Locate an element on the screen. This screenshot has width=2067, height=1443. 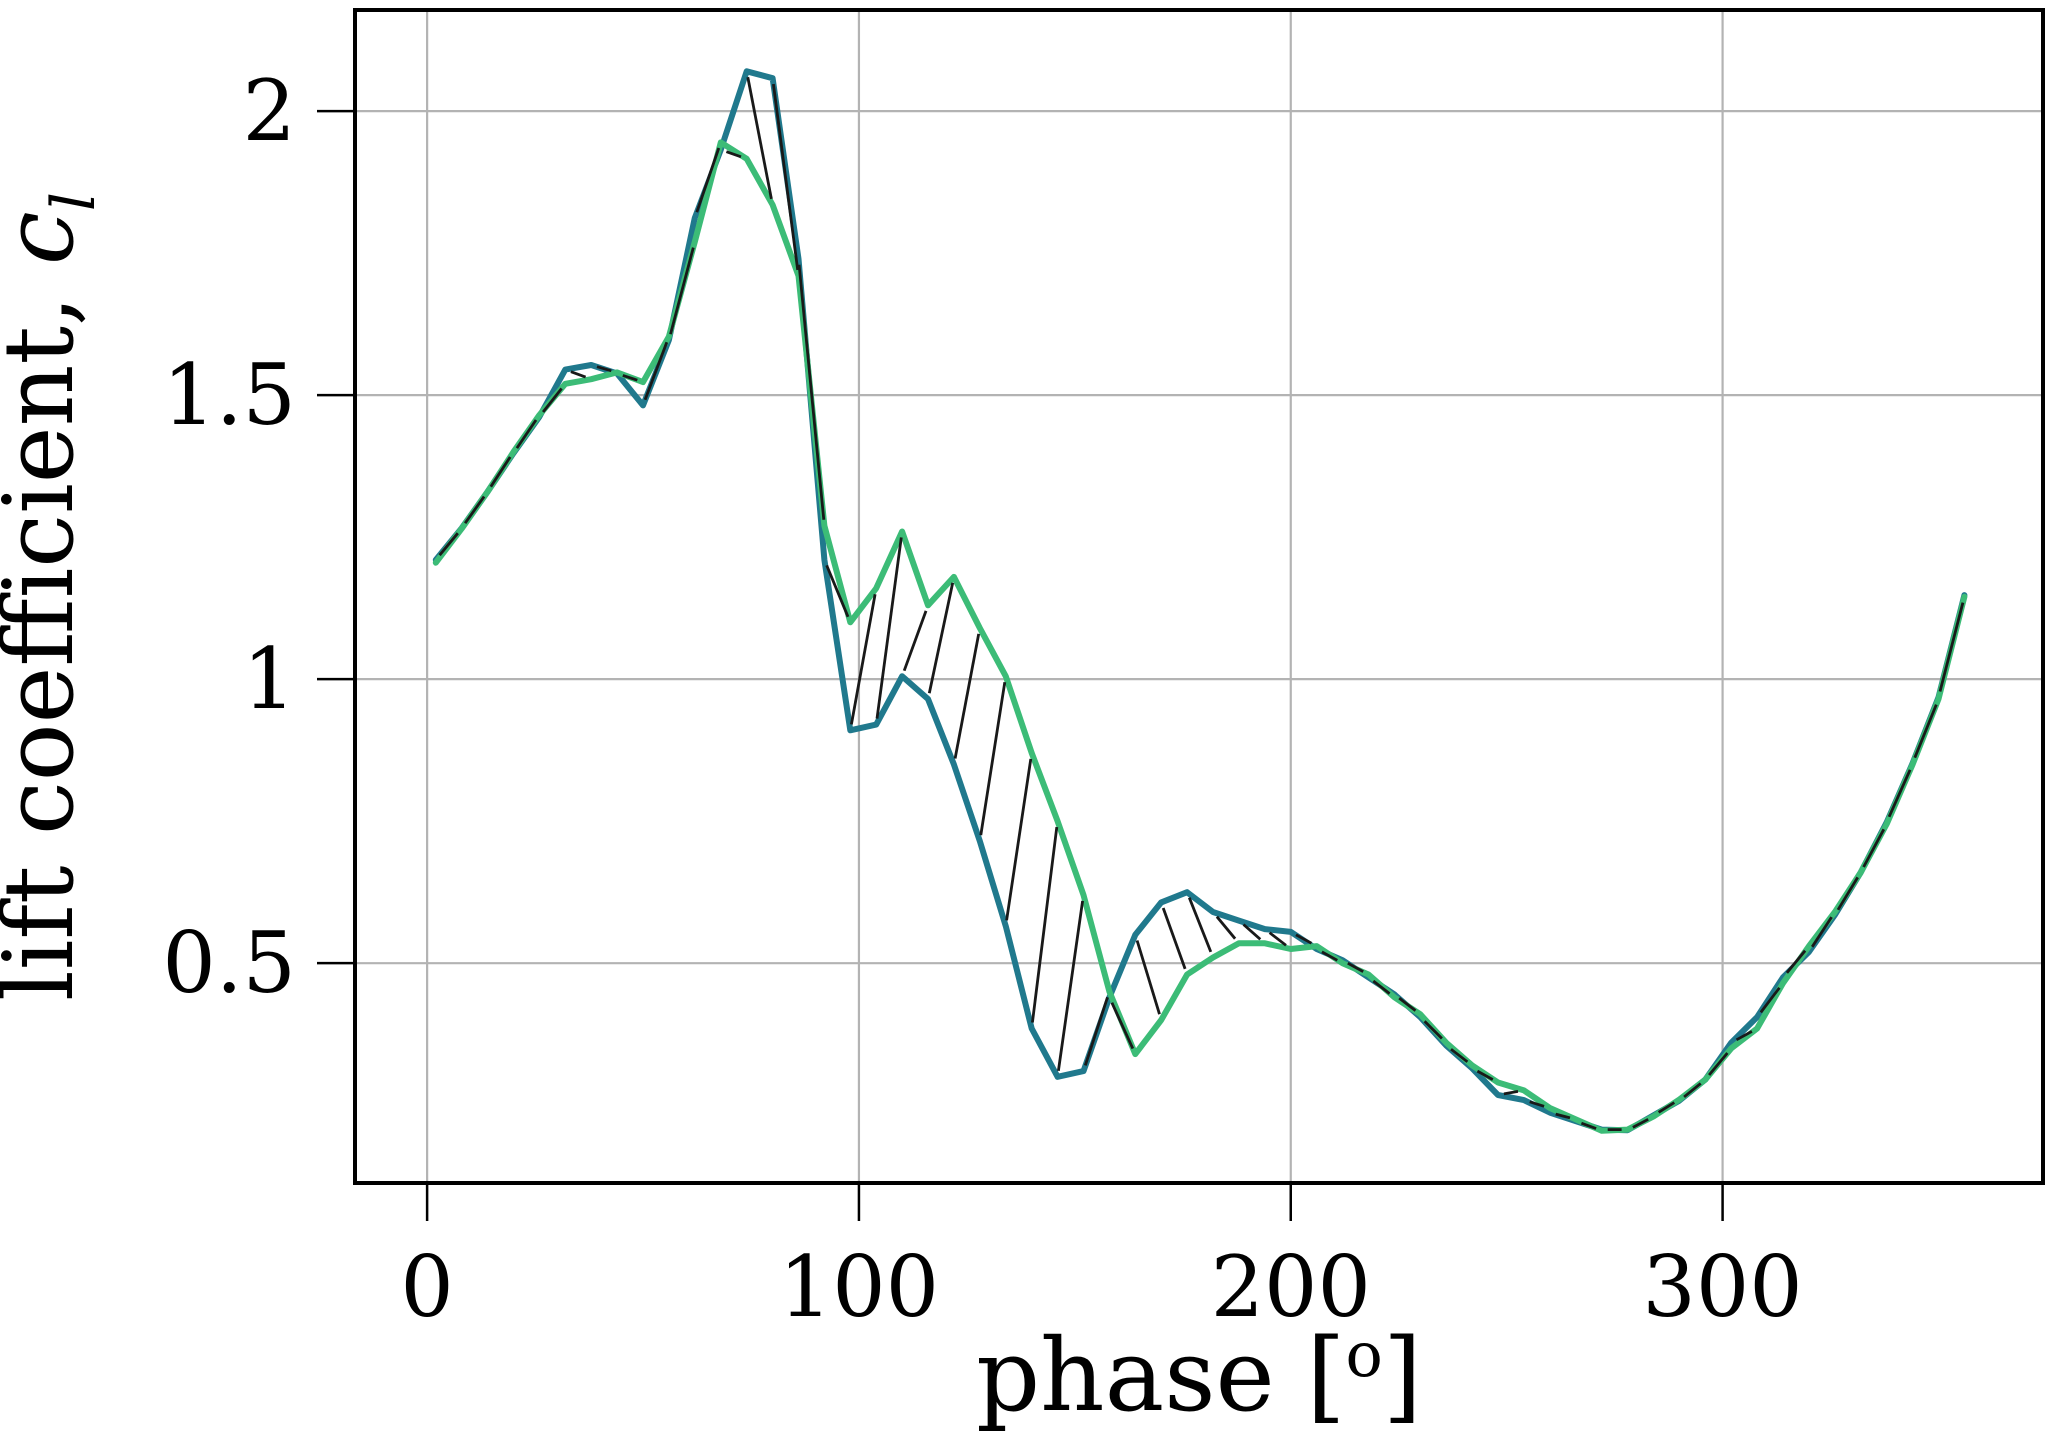
x-tick-label: 200 is located at coordinates (1291, 1287).